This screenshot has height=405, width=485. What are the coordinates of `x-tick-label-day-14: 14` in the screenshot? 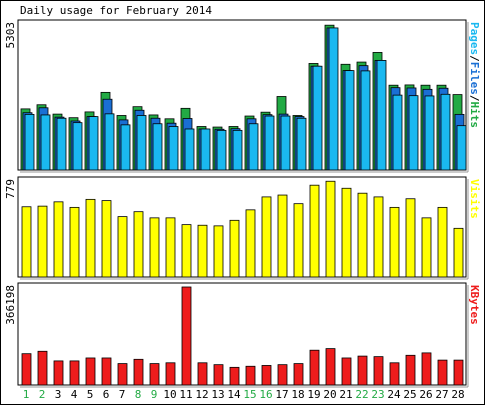 It's located at (234, 394).